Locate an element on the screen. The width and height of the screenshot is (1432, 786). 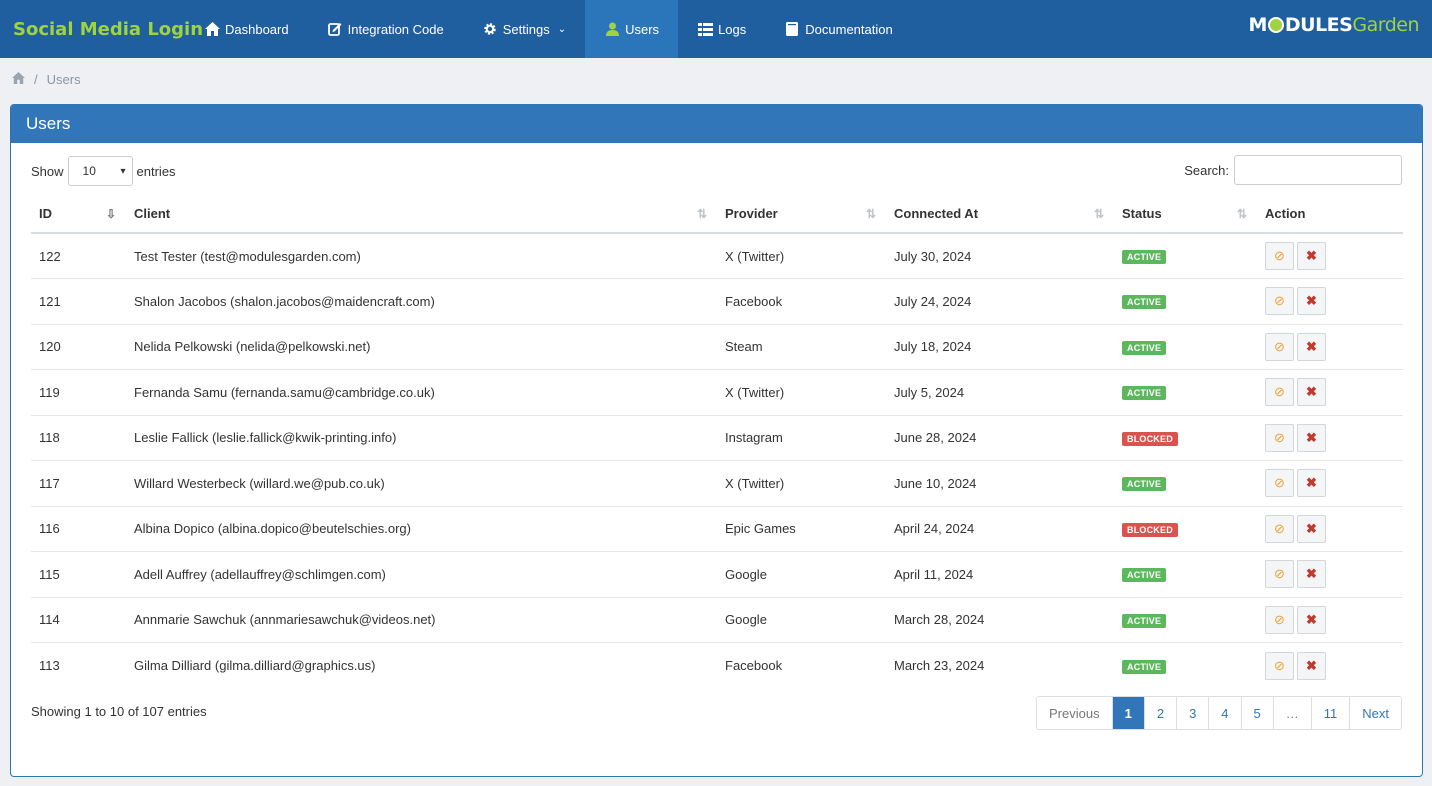
page-button-4: 4 is located at coordinates (1225, 713).